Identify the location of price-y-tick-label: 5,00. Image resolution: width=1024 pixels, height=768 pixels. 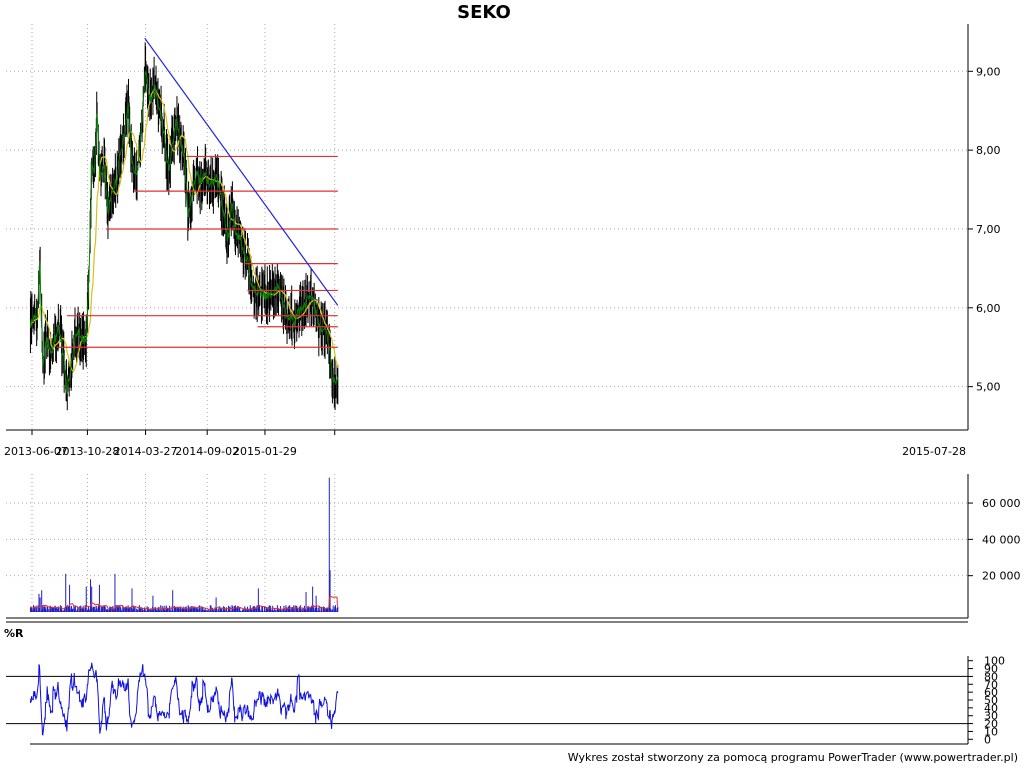
(988, 387).